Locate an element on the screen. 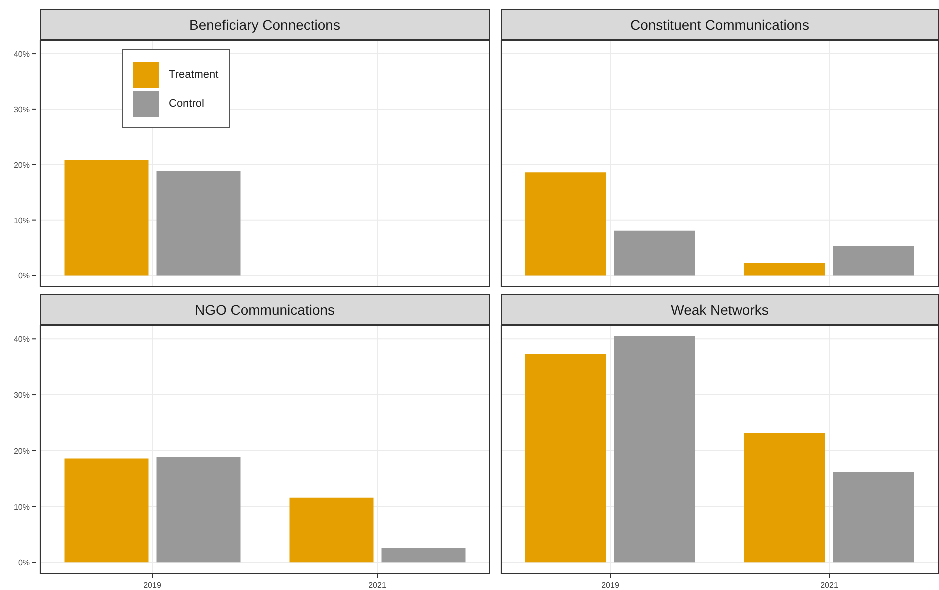 This screenshot has height=590, width=939. chart-title: Weak Networks is located at coordinates (720, 309).